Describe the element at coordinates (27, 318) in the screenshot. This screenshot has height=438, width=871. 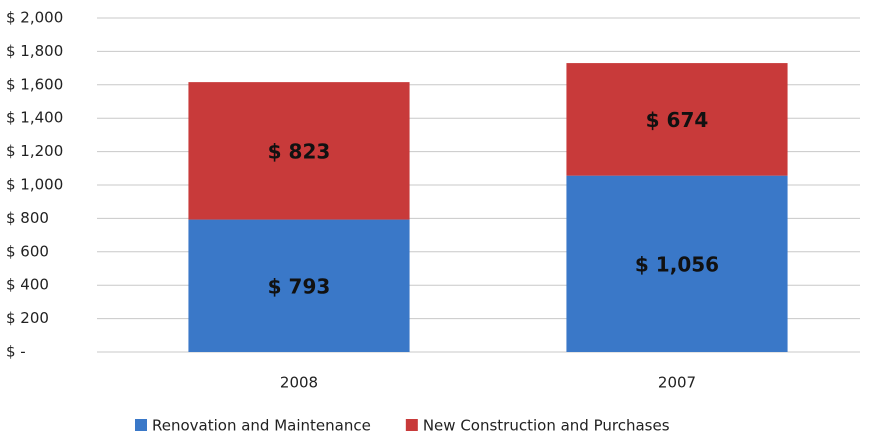
I see `y-tick-label: $ 200` at that location.